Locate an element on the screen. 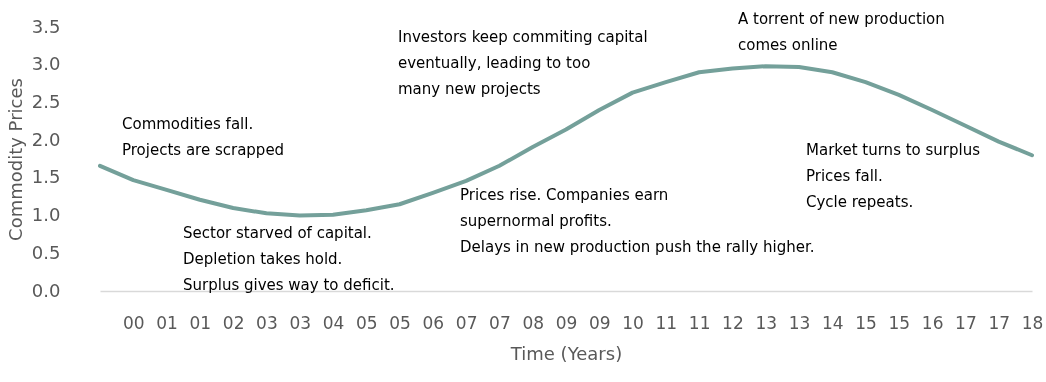 The width and height of the screenshot is (1046, 382). x-axis-title: Time (Years) is located at coordinates (566, 353).